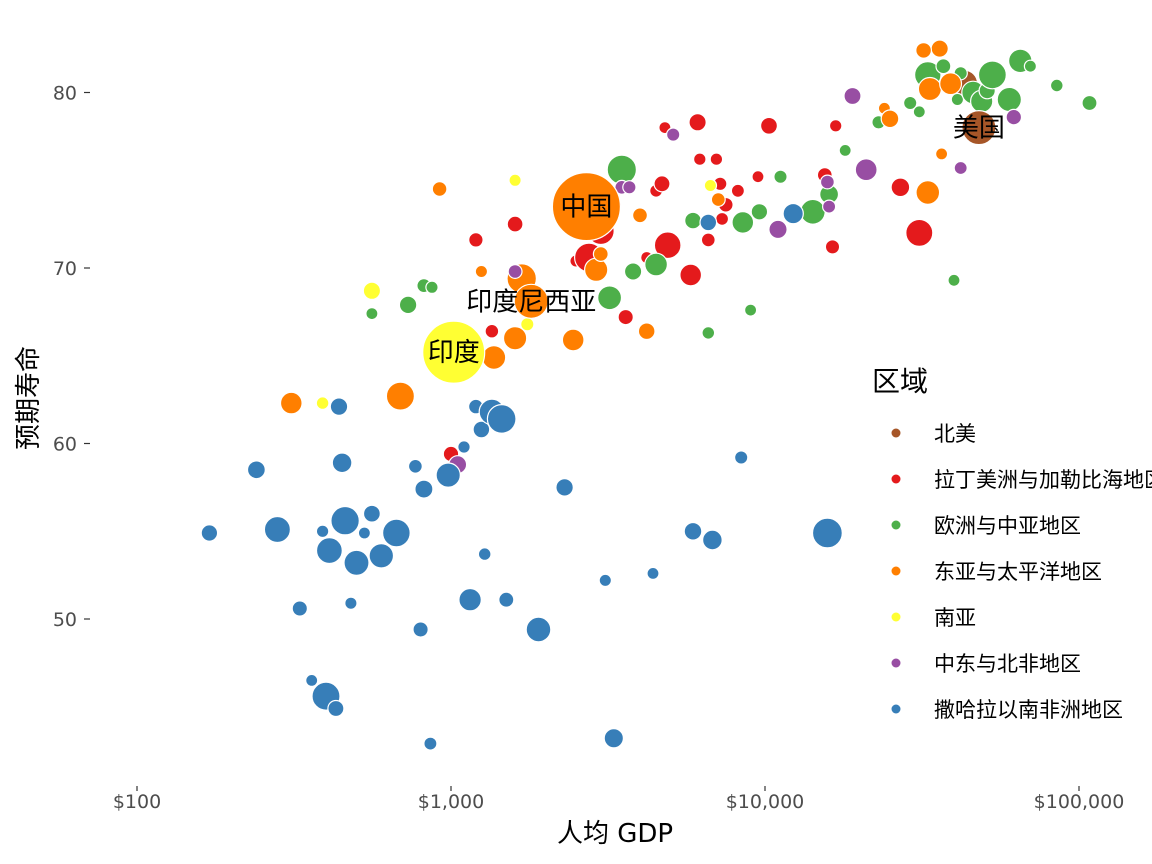 The height and width of the screenshot is (864, 1152). What do you see at coordinates (71, 357) in the screenshot?
I see `y-axis: 50 60 70 80` at bounding box center [71, 357].